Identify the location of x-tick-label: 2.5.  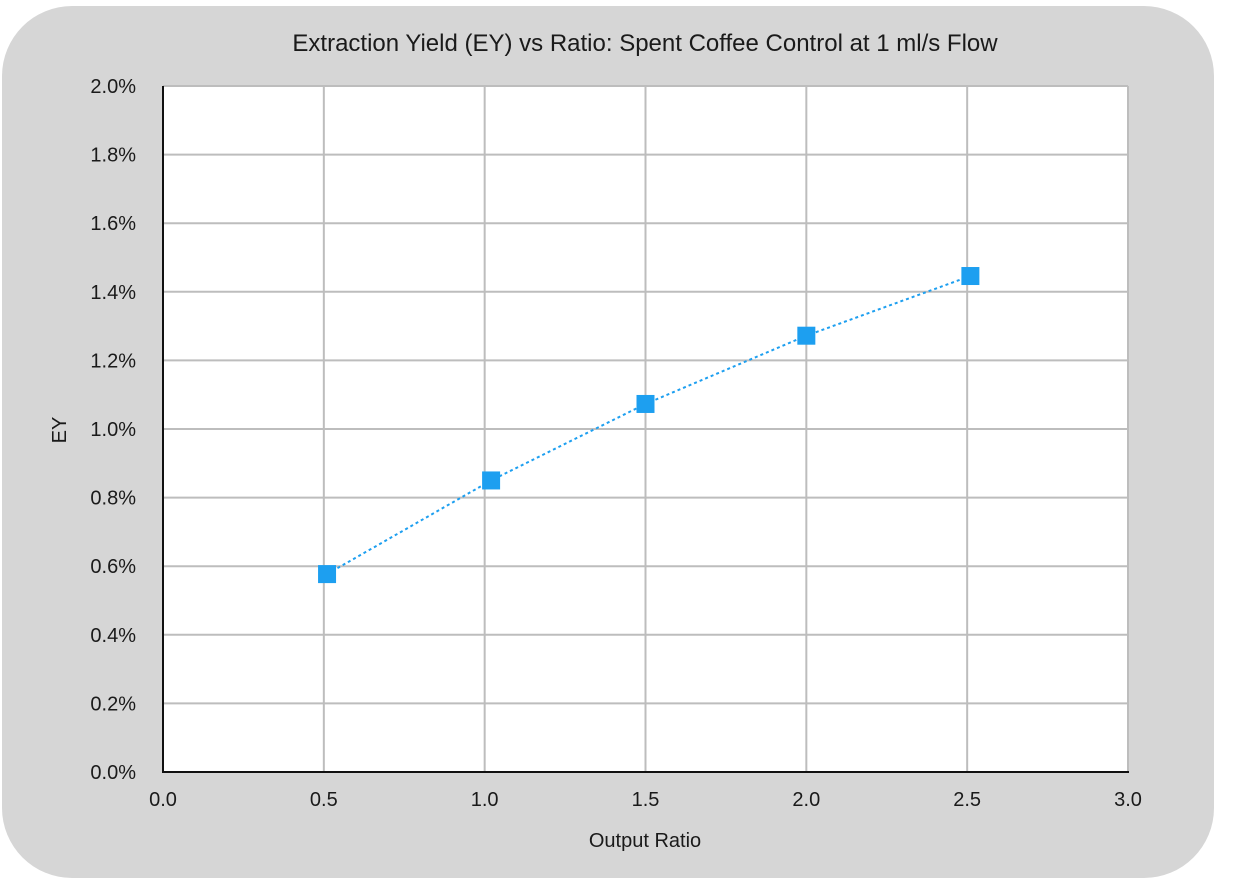
(967, 800).